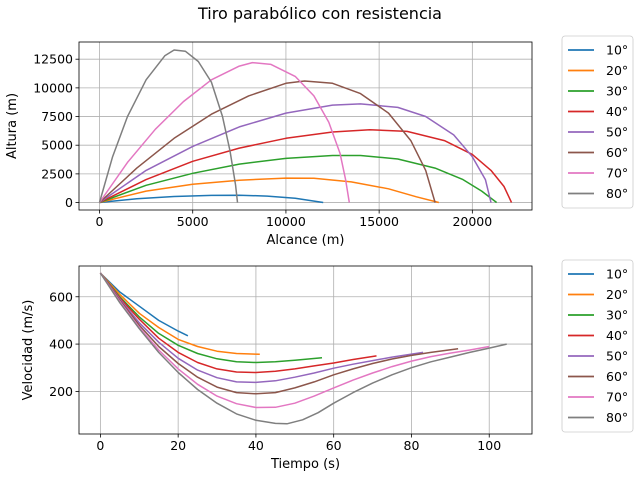 The height and width of the screenshot is (480, 640). What do you see at coordinates (57, 145) in the screenshot?
I see `y-tick-label: 5000` at bounding box center [57, 145].